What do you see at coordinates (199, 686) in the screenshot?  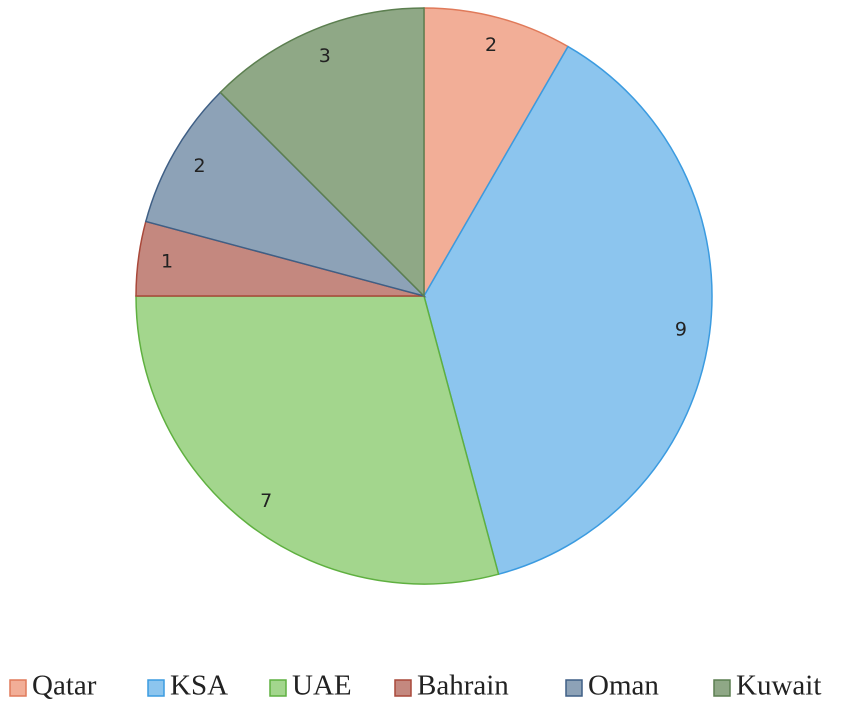 I see `legend-label: KSA` at bounding box center [199, 686].